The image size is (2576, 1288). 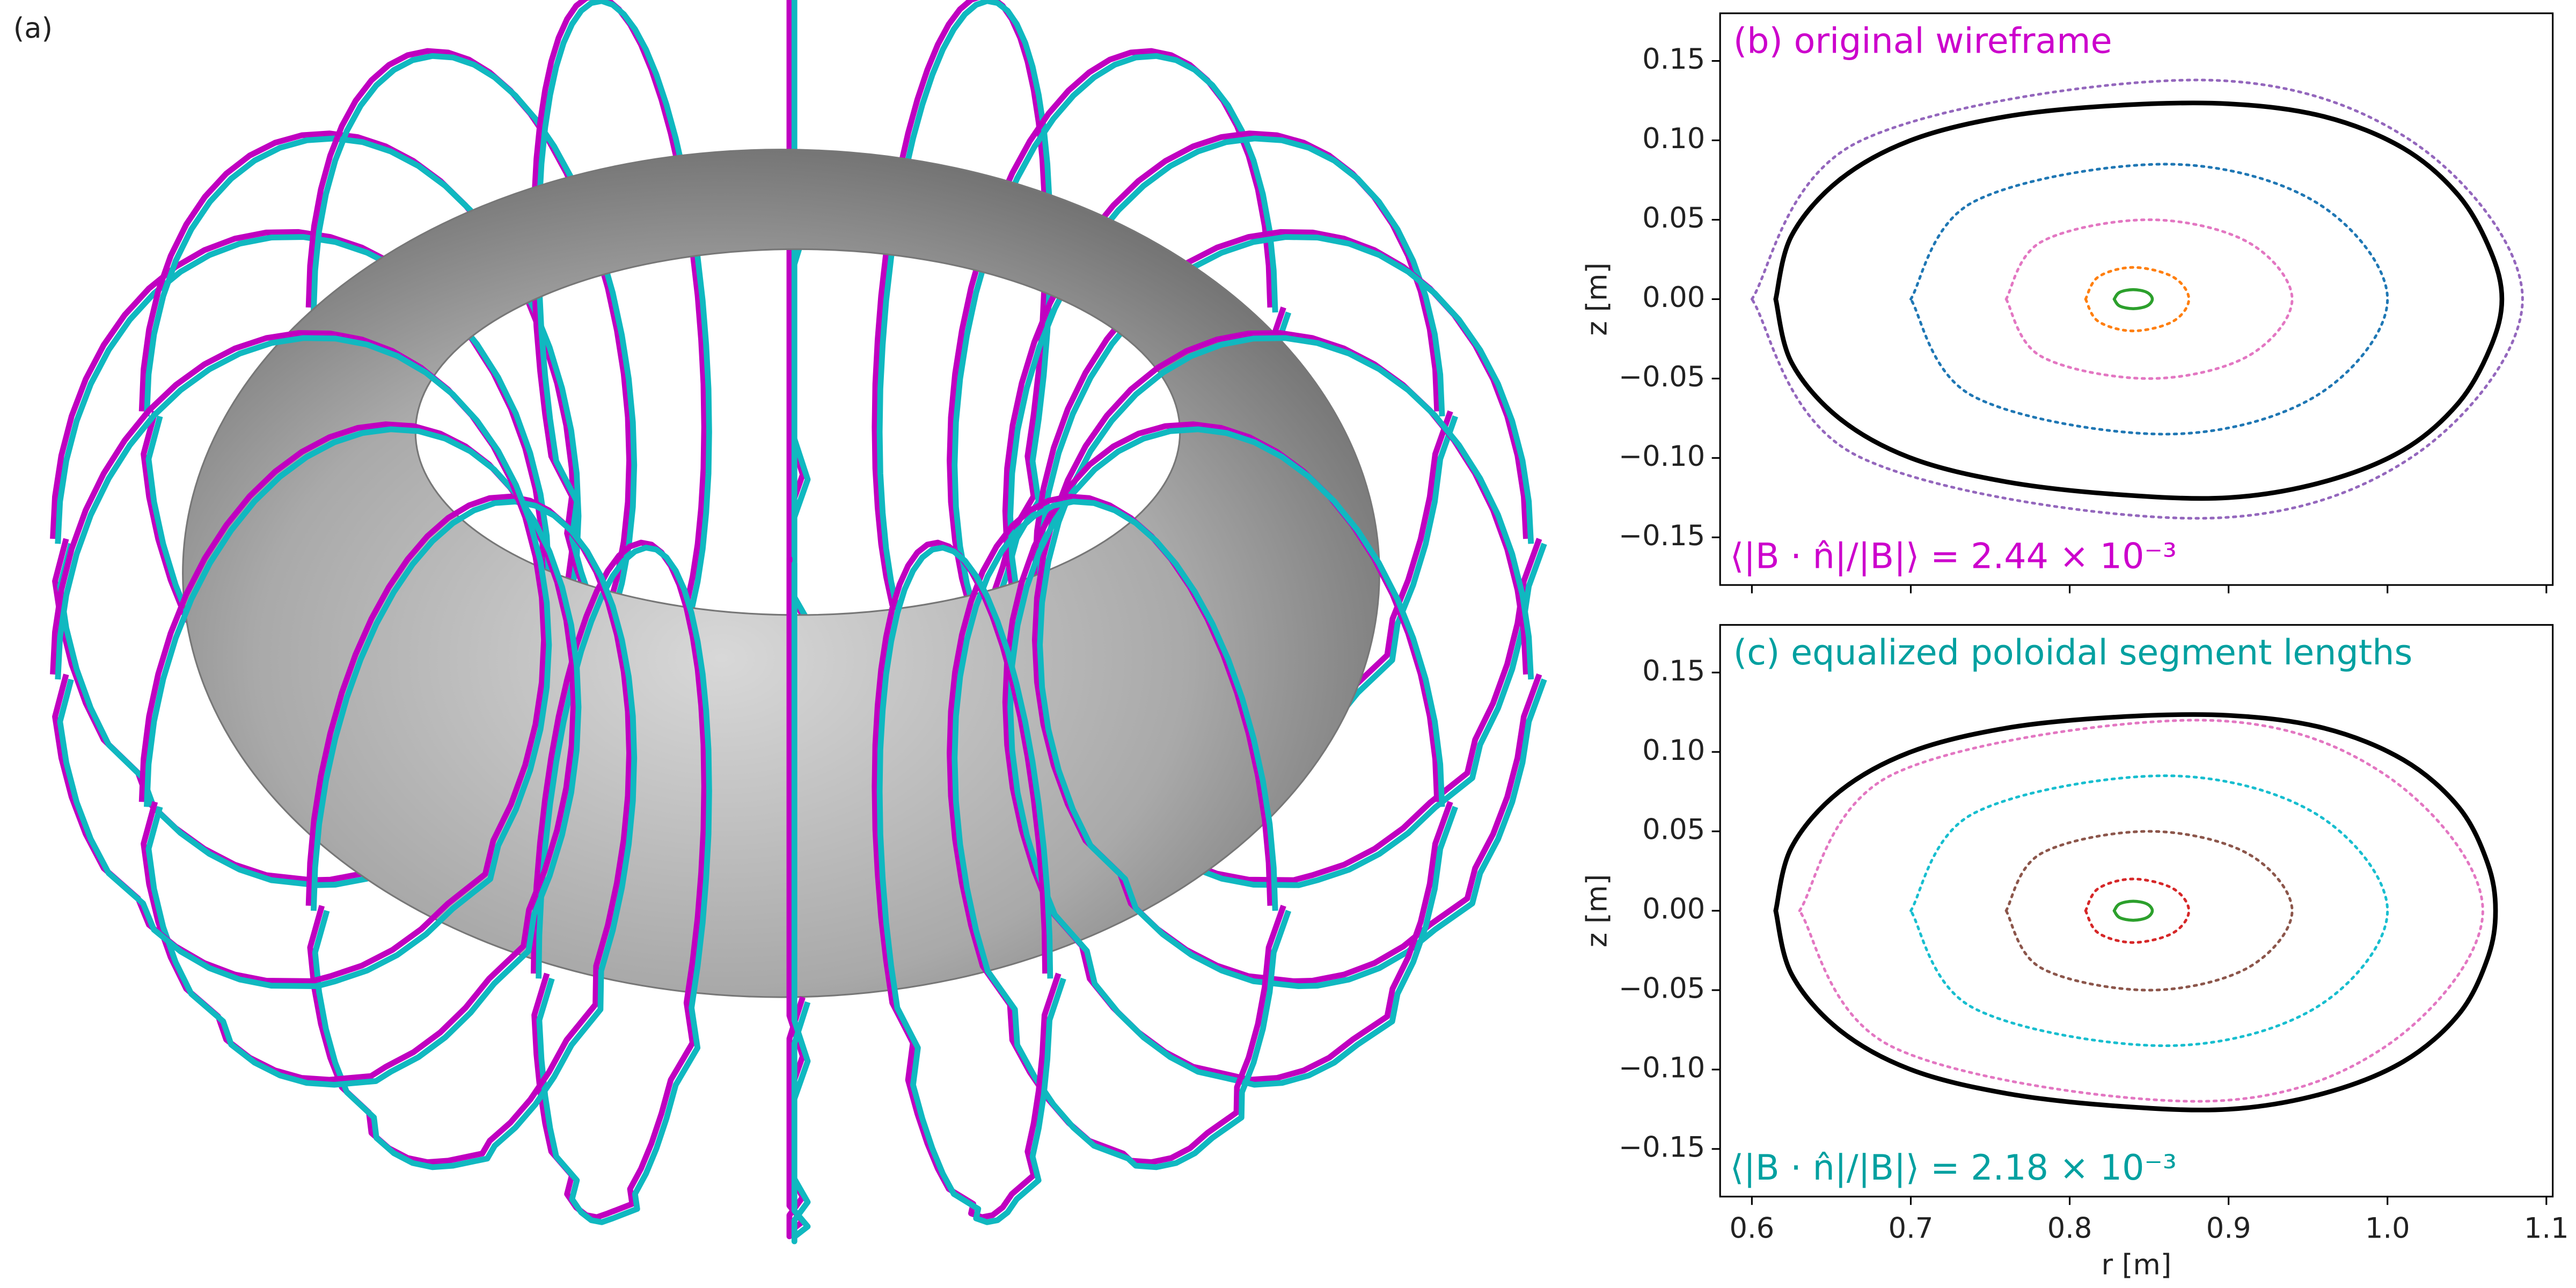 I want to click on x-tick-label: 1.1, so click(x=2546, y=1228).